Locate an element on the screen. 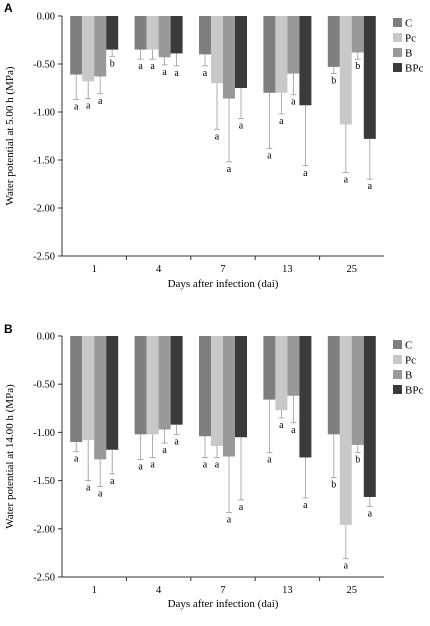 The image size is (430, 626). x-tick-label: 13 is located at coordinates (287, 269).